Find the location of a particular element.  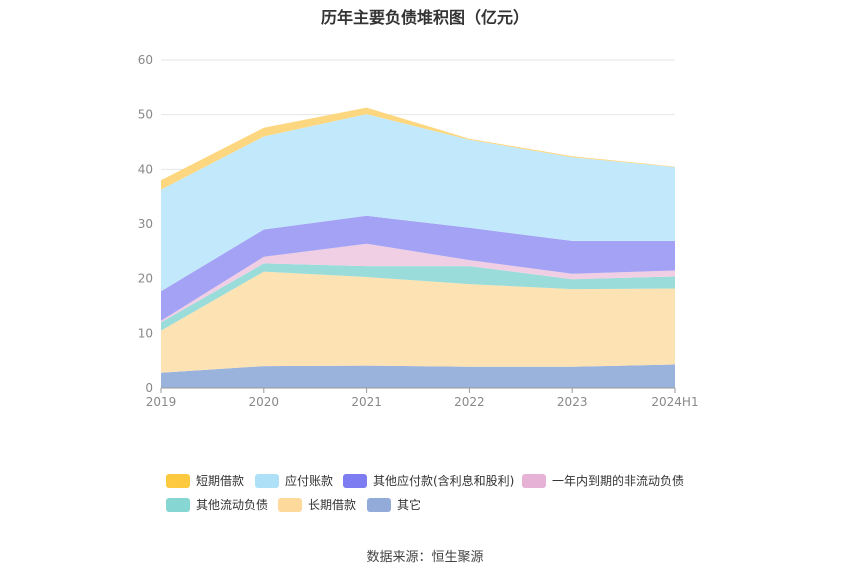

legend-item: 长期借款 is located at coordinates (317, 505).